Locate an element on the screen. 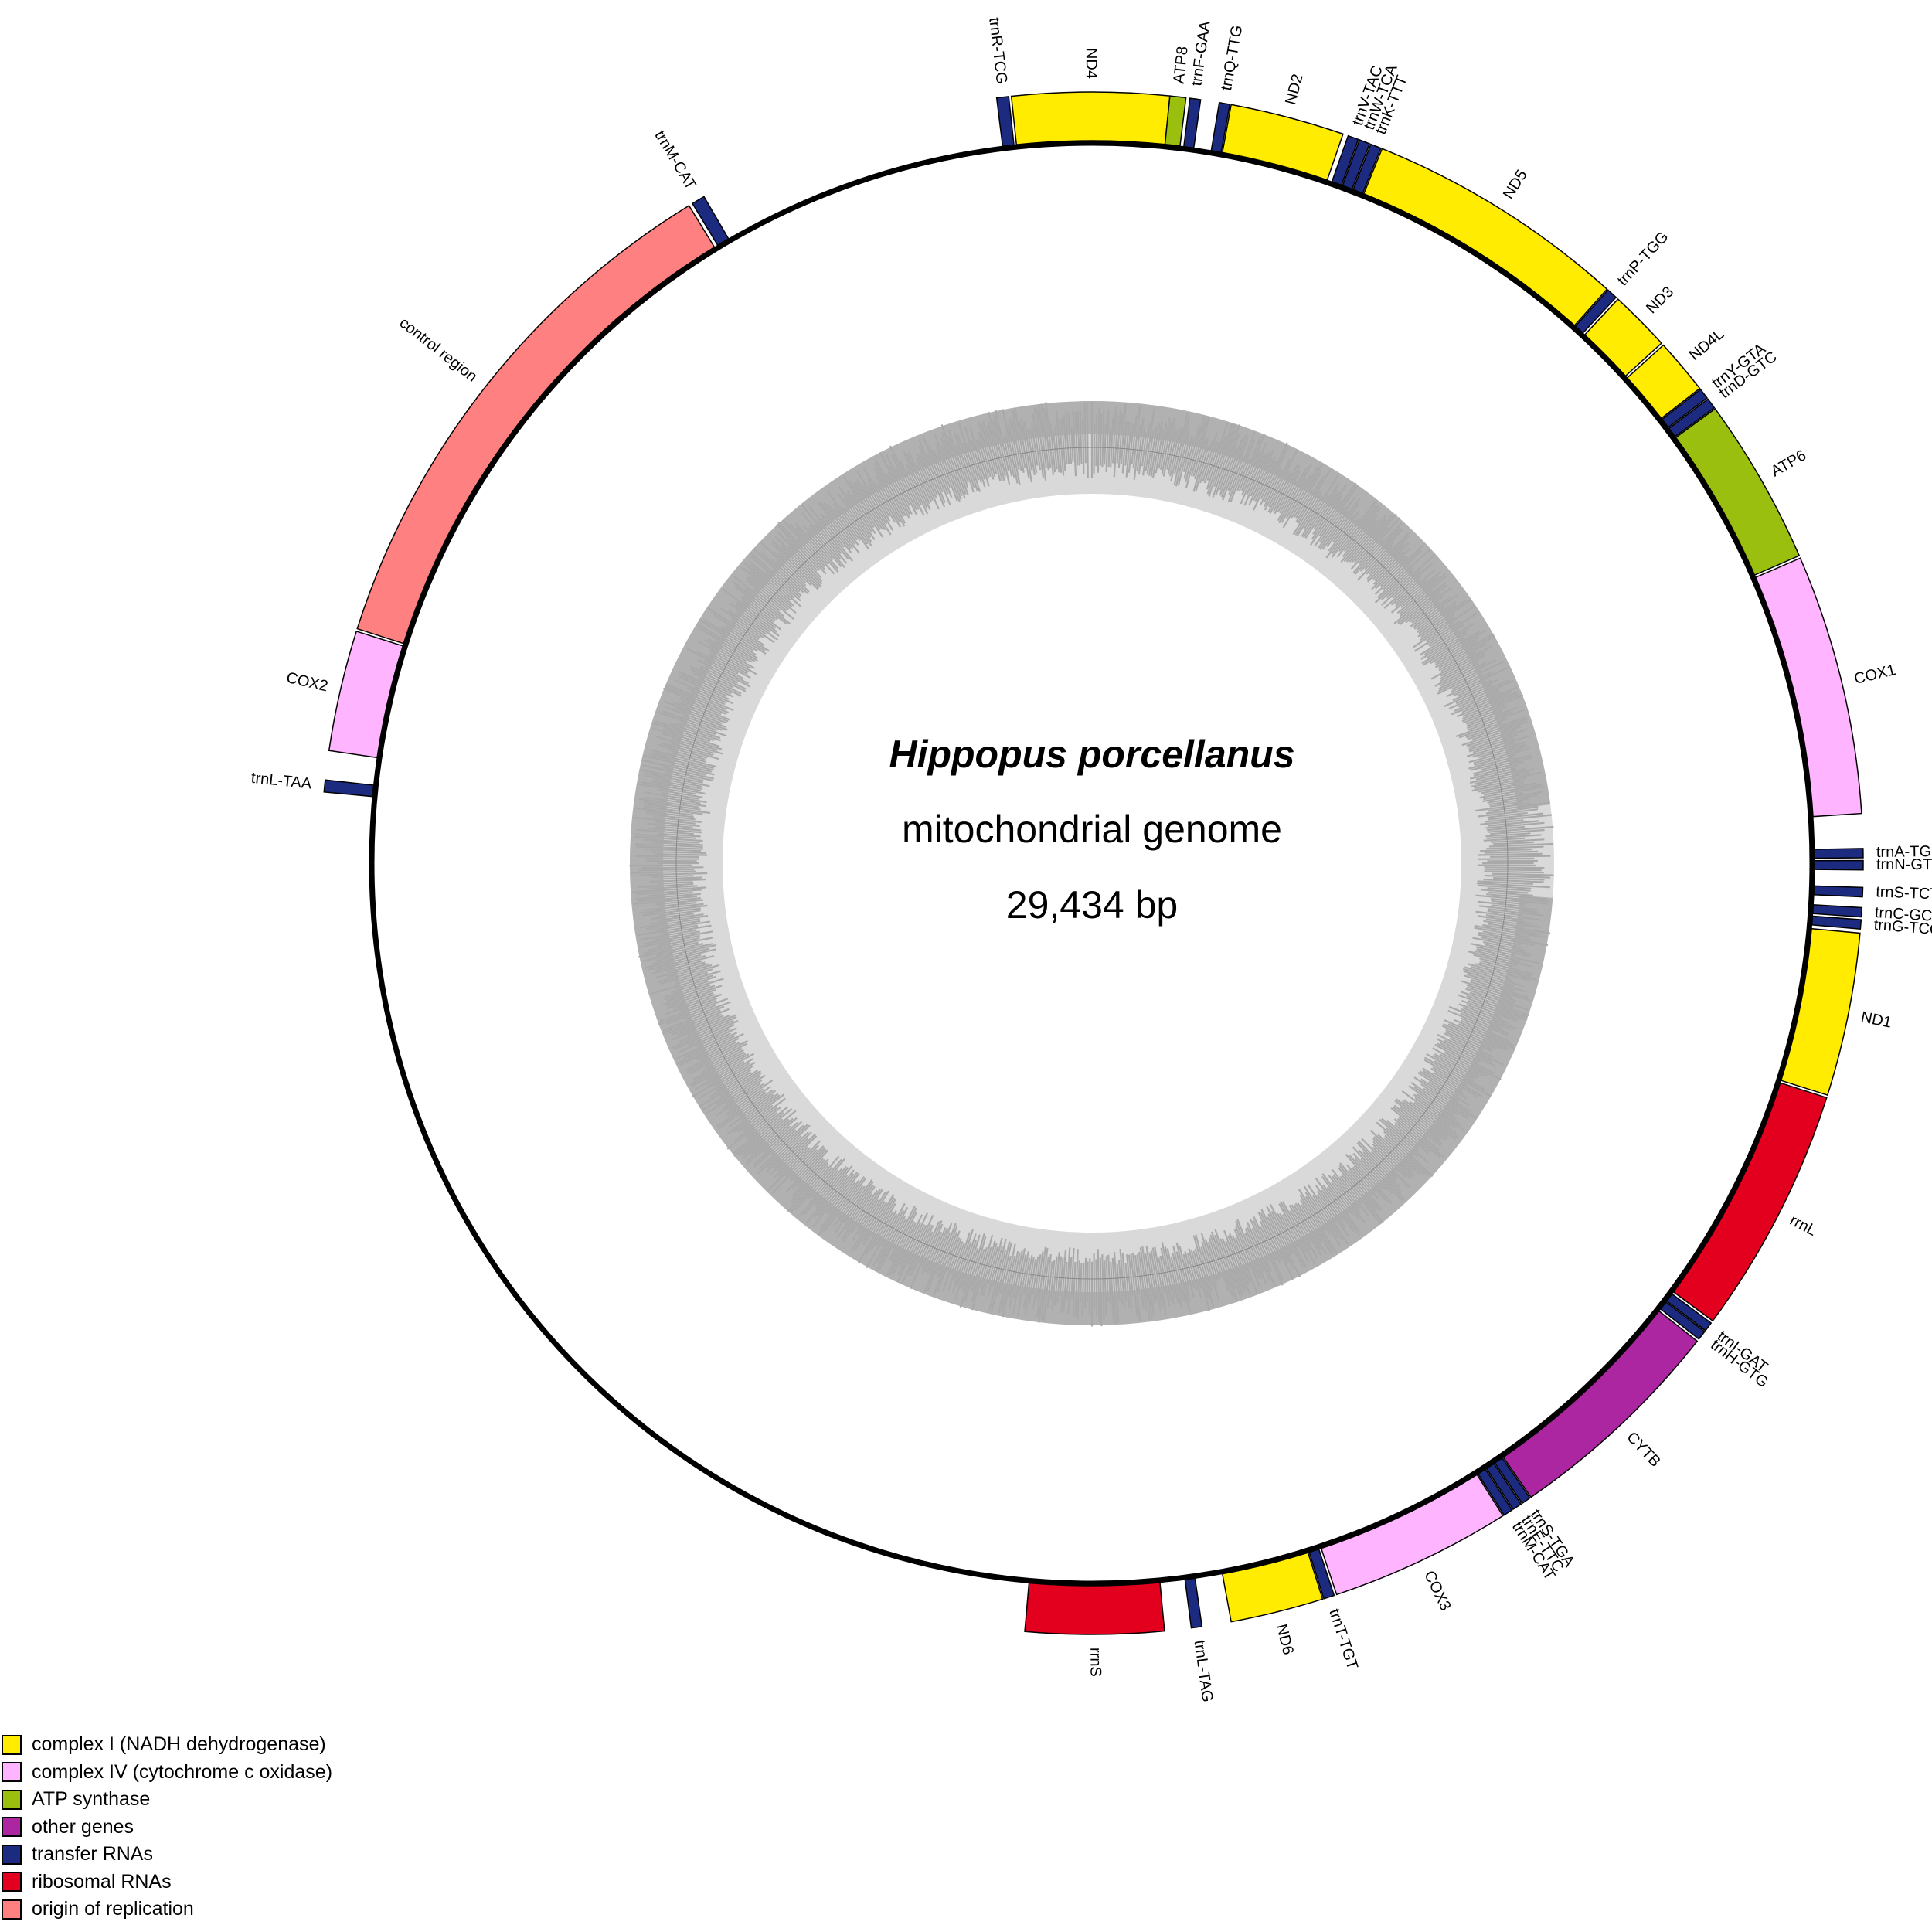 Image resolution: width=1932 pixels, height=1925 pixels. gc-ring-inner-hole is located at coordinates (1092, 864).